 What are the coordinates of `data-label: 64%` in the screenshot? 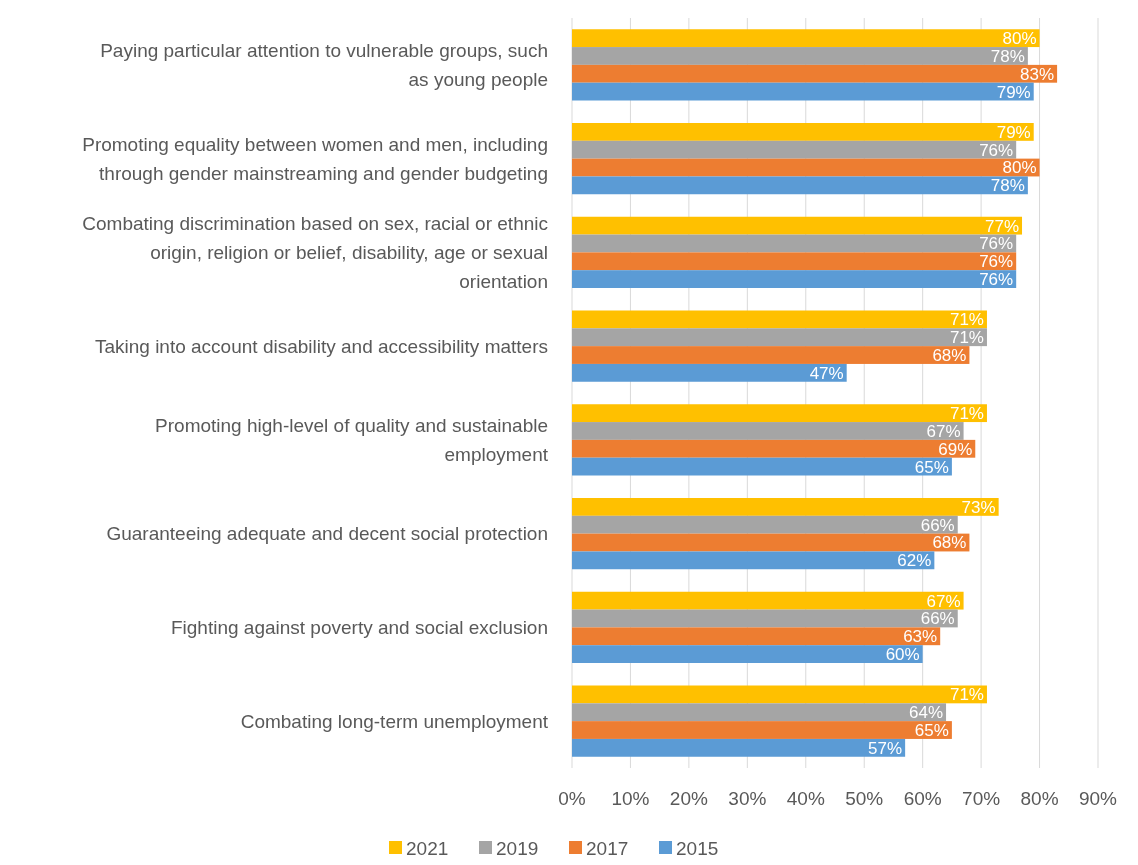 It's located at (926, 713).